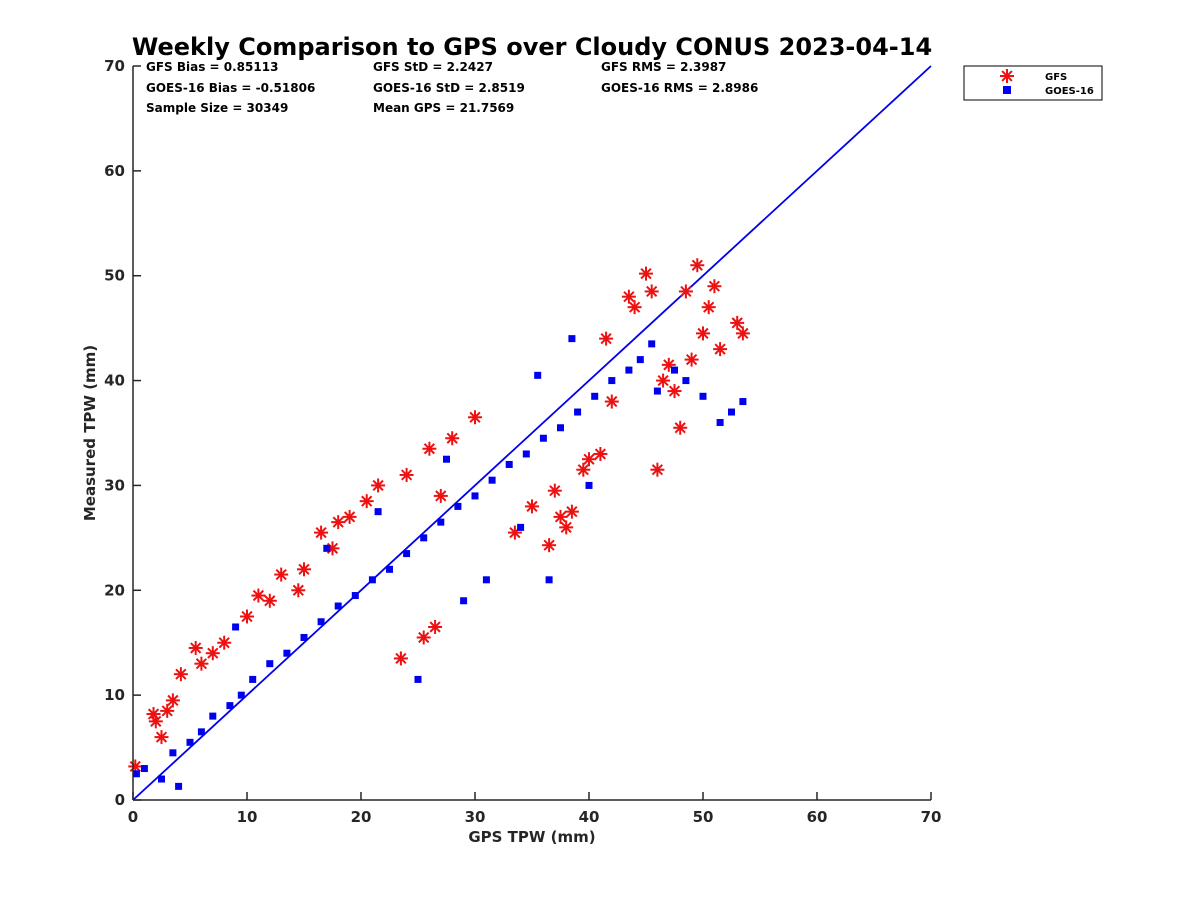 This screenshot has width=1200, height=900. What do you see at coordinates (443, 108) in the screenshot?
I see `stat-text: Mean GPS = 21.7569` at bounding box center [443, 108].